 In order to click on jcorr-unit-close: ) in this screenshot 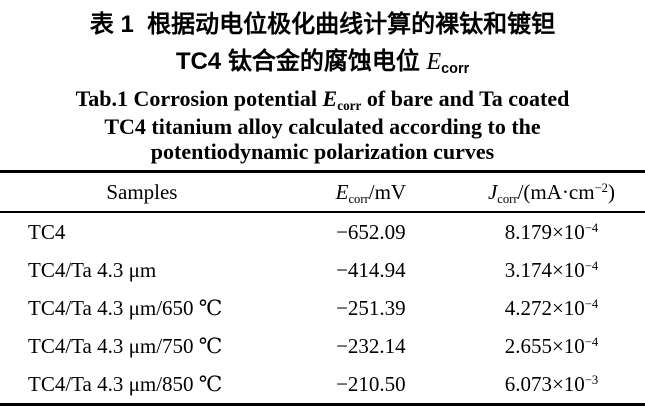, I will do `click(611, 191)`.